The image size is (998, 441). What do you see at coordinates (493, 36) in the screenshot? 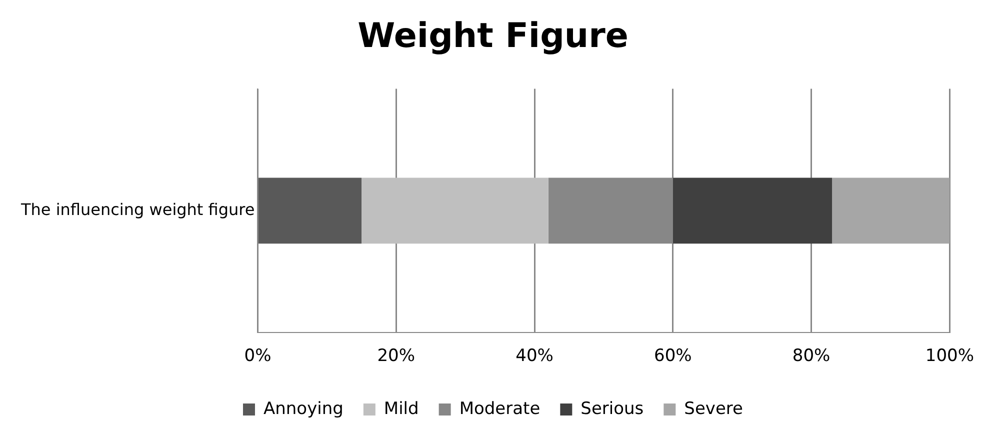
I see `chart-title: Weight Figure` at bounding box center [493, 36].